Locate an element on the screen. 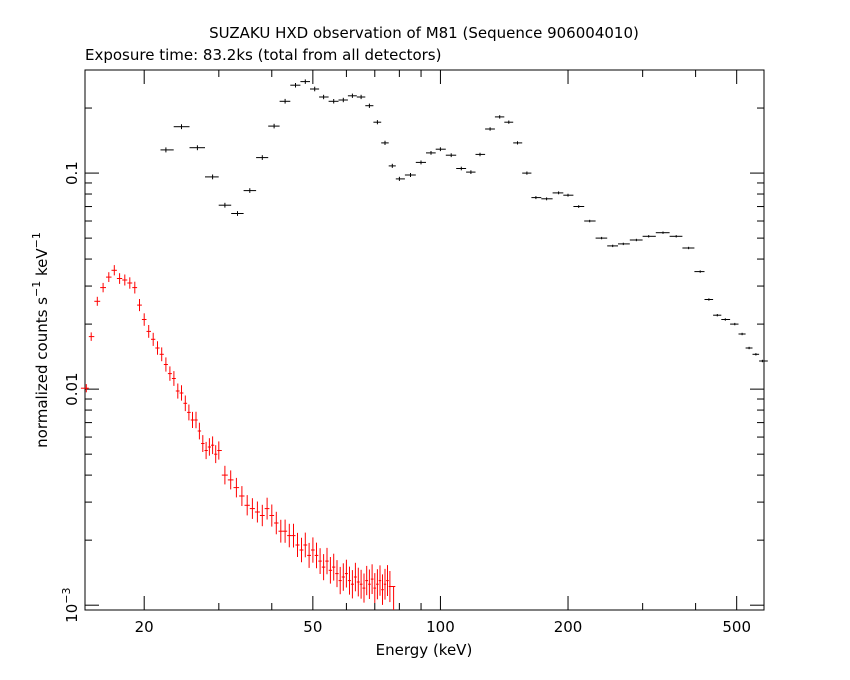  y-axis-label-exp2: −1 is located at coordinates (36, 240).